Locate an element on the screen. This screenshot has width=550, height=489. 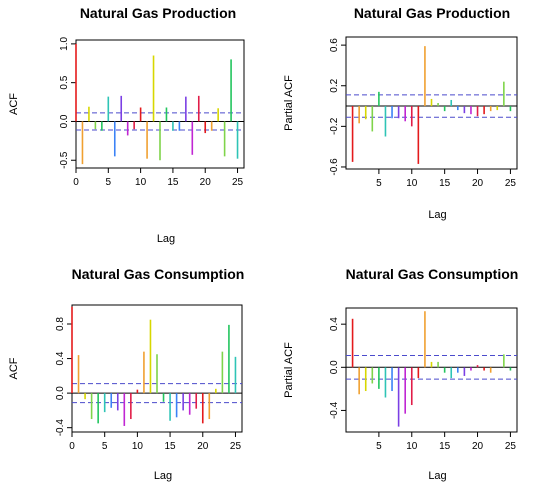
y-tick-label: 0.5 is located at coordinates (64, 82).